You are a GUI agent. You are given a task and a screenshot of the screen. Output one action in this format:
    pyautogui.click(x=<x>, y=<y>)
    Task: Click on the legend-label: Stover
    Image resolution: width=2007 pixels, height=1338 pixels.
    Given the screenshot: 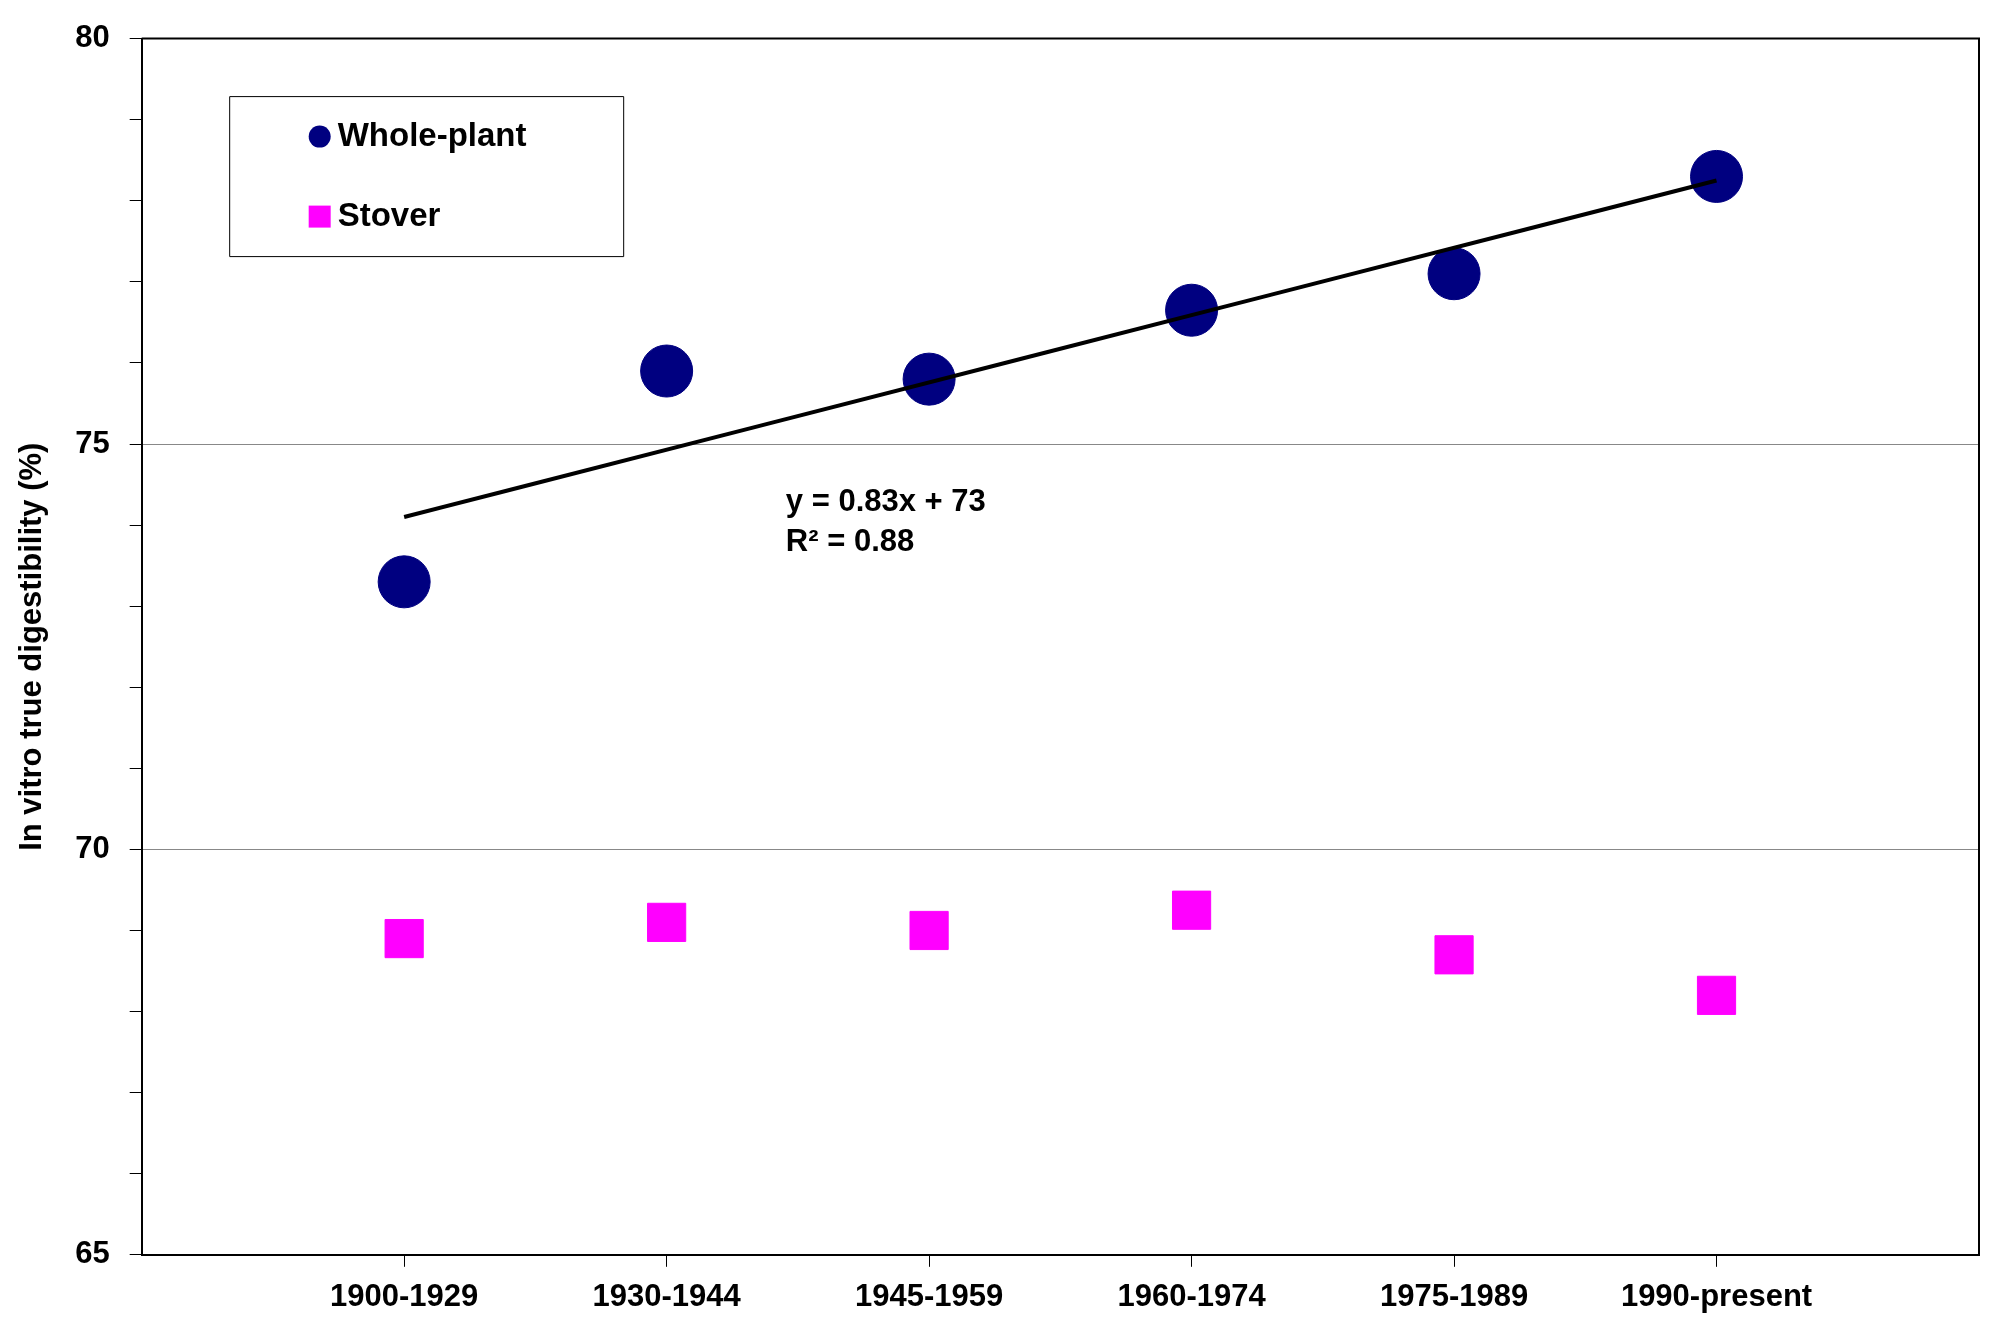 What is the action you would take?
    pyautogui.click(x=389, y=214)
    